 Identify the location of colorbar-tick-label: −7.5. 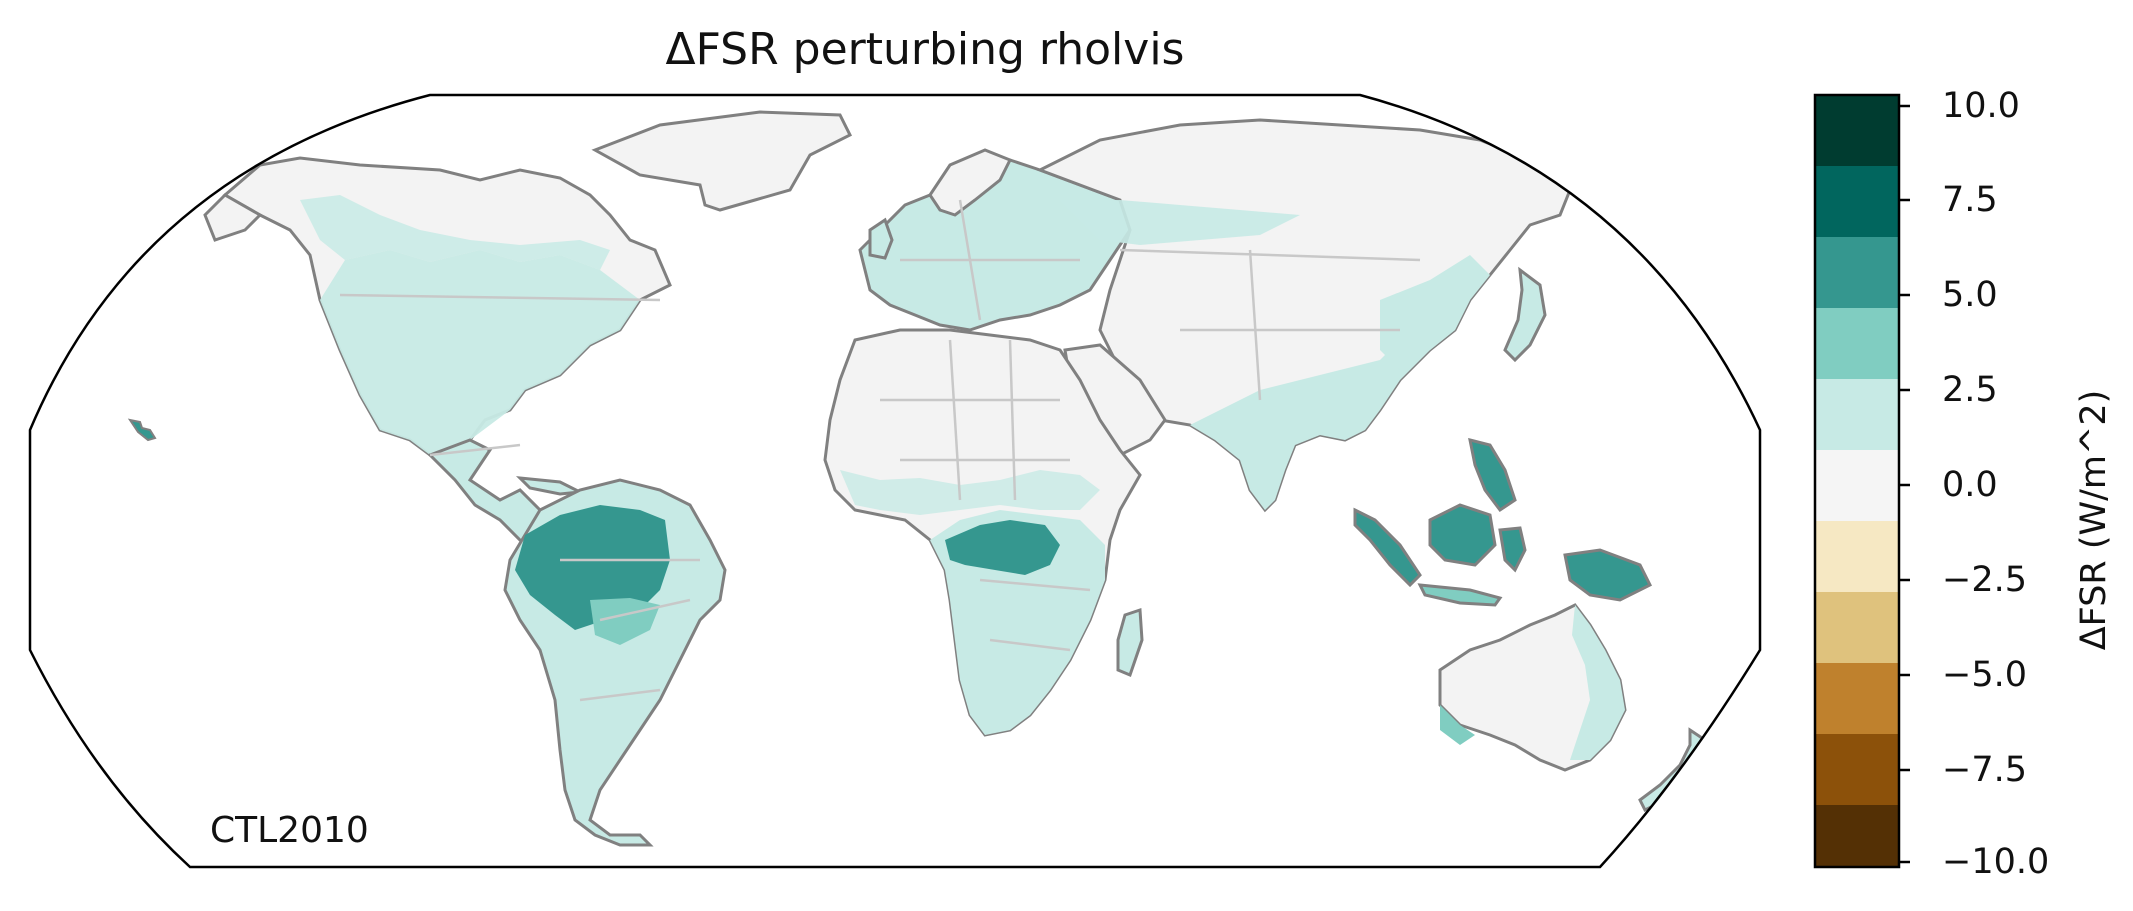
(1984, 770).